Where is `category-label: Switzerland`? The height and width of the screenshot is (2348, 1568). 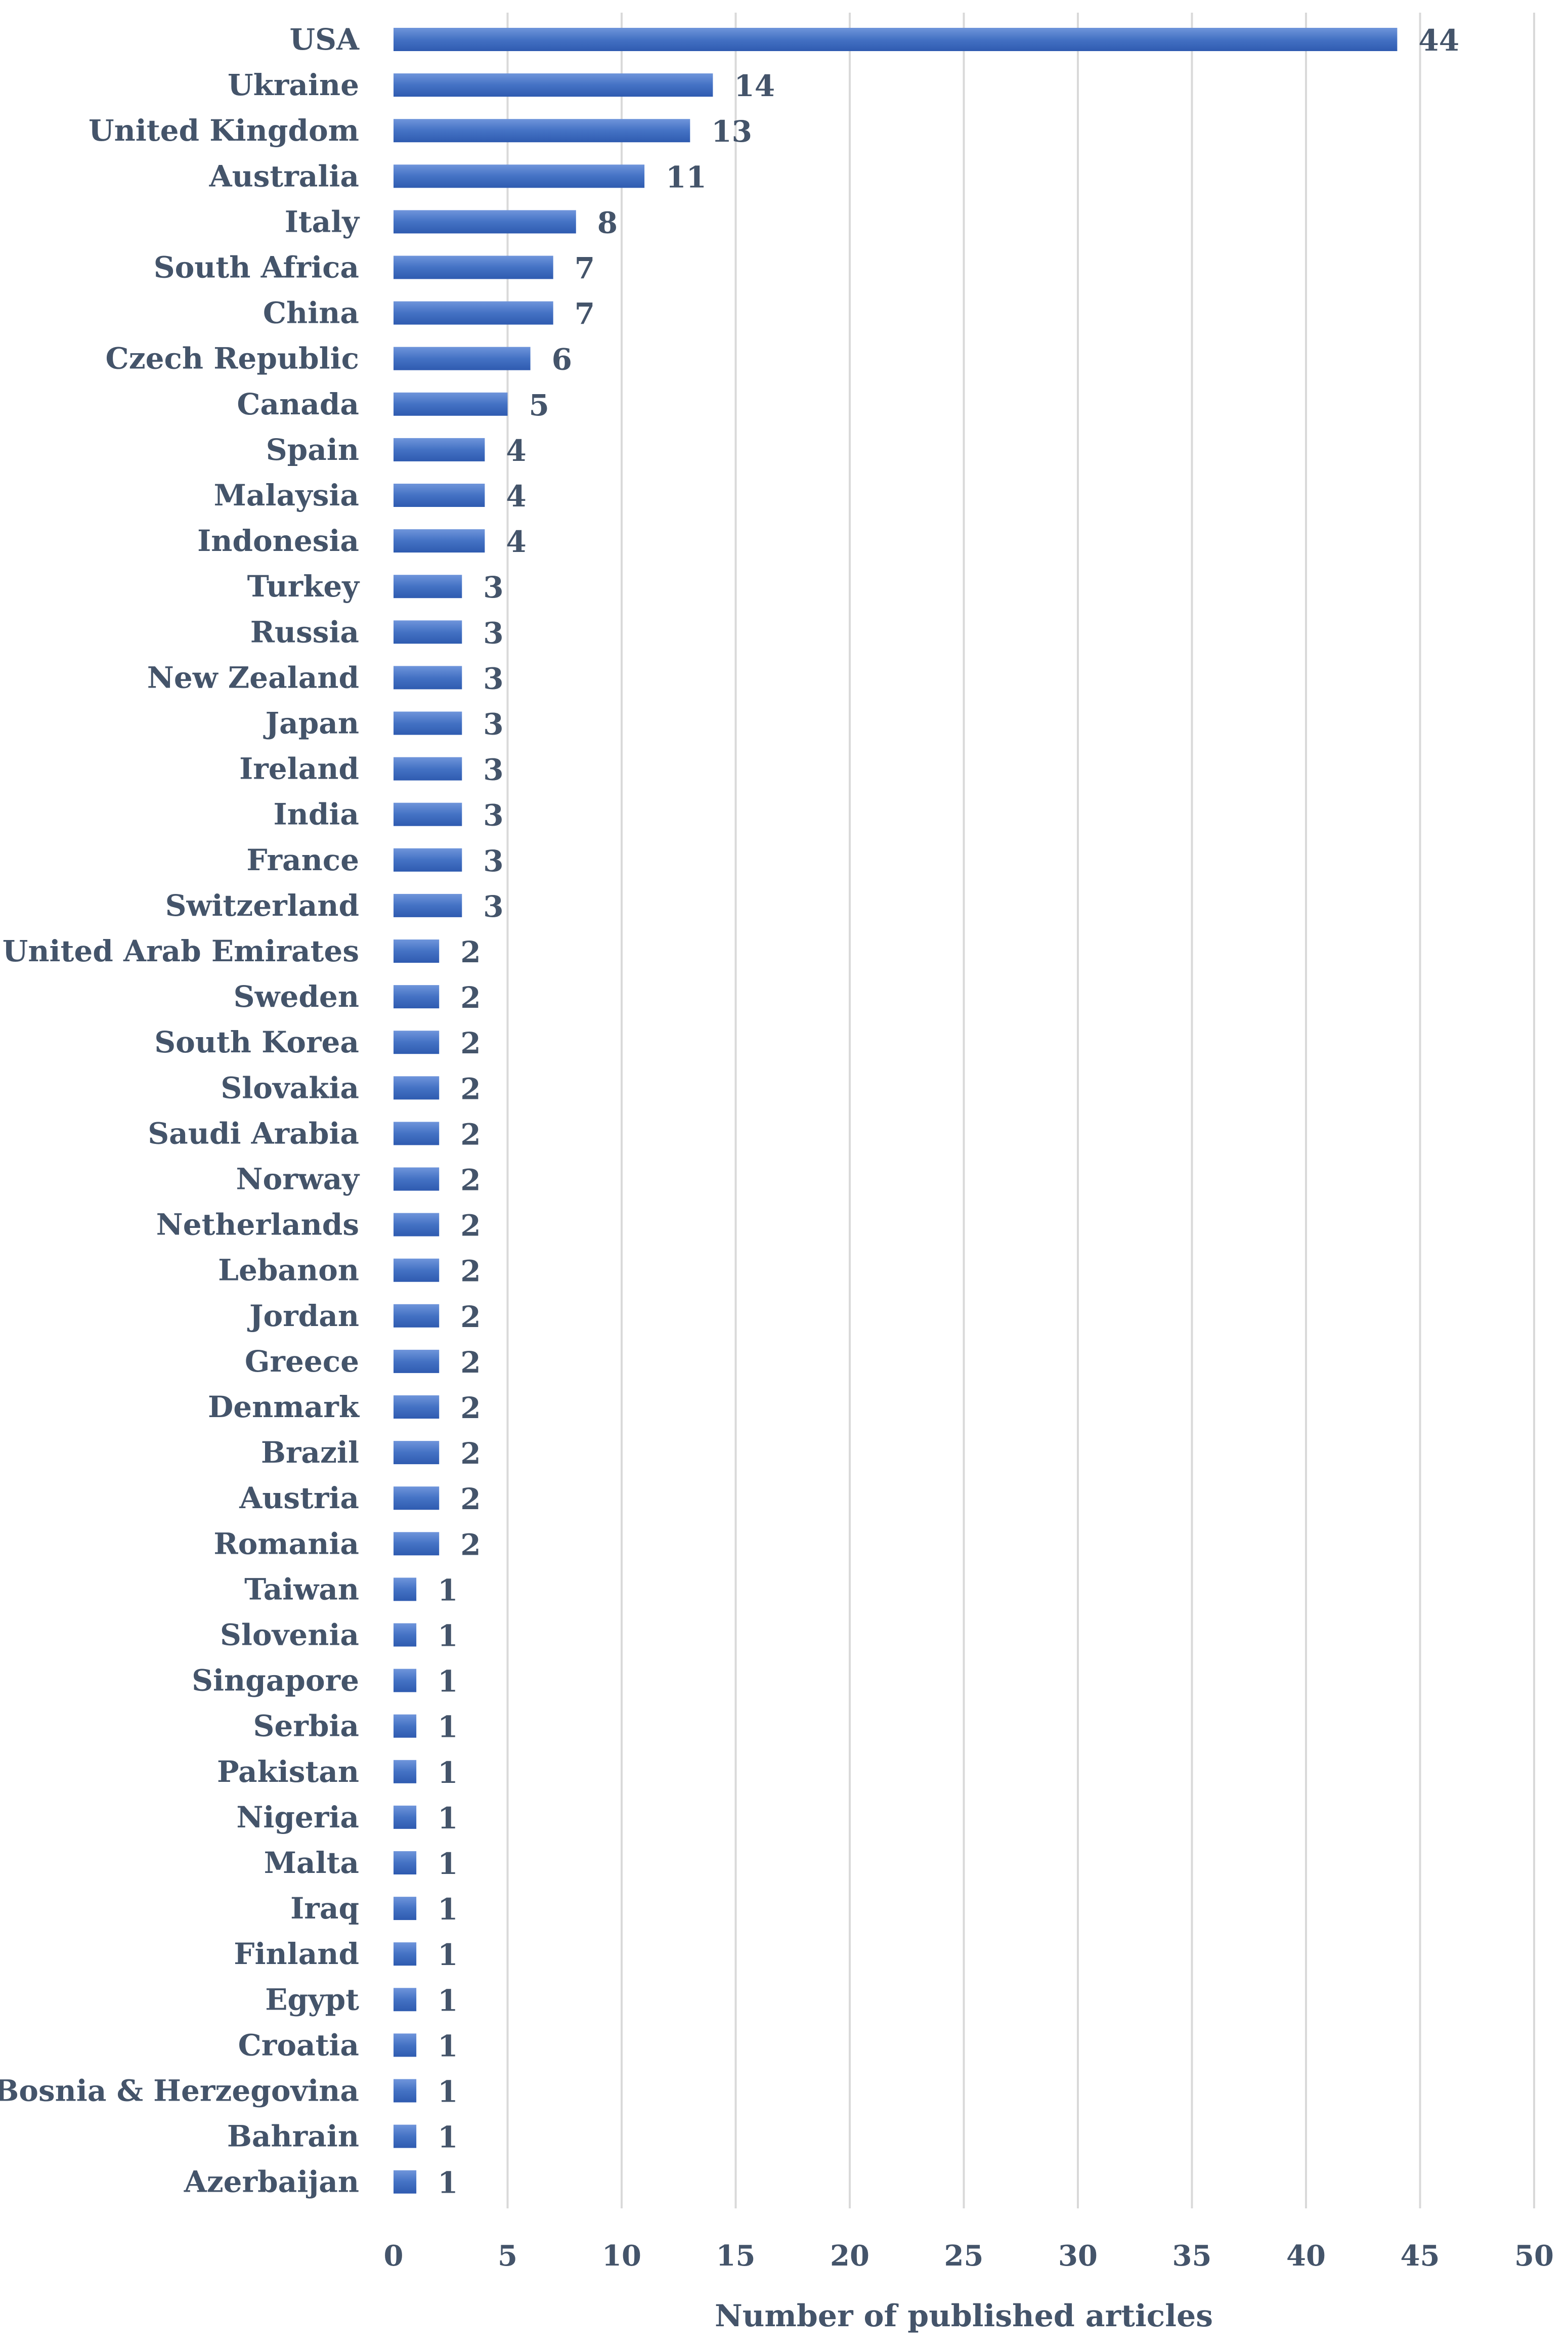 category-label: Switzerland is located at coordinates (262, 905).